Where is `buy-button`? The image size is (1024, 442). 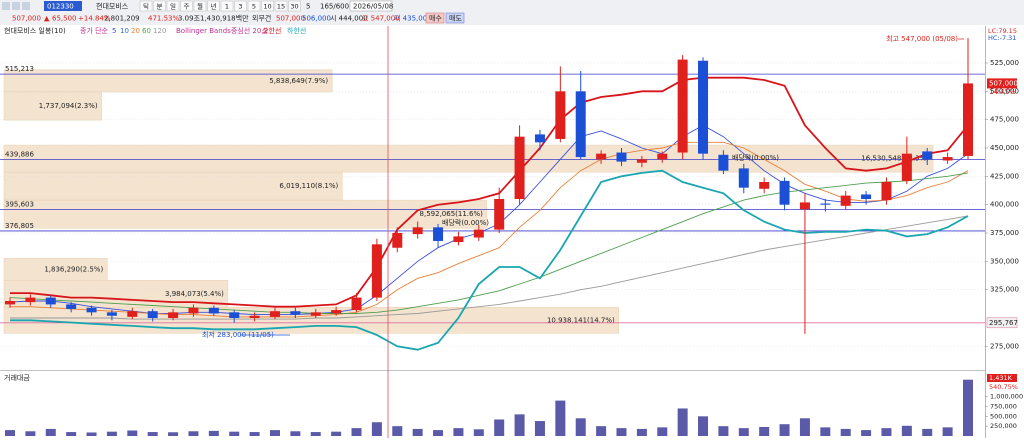
buy-button is located at coordinates (435, 18).